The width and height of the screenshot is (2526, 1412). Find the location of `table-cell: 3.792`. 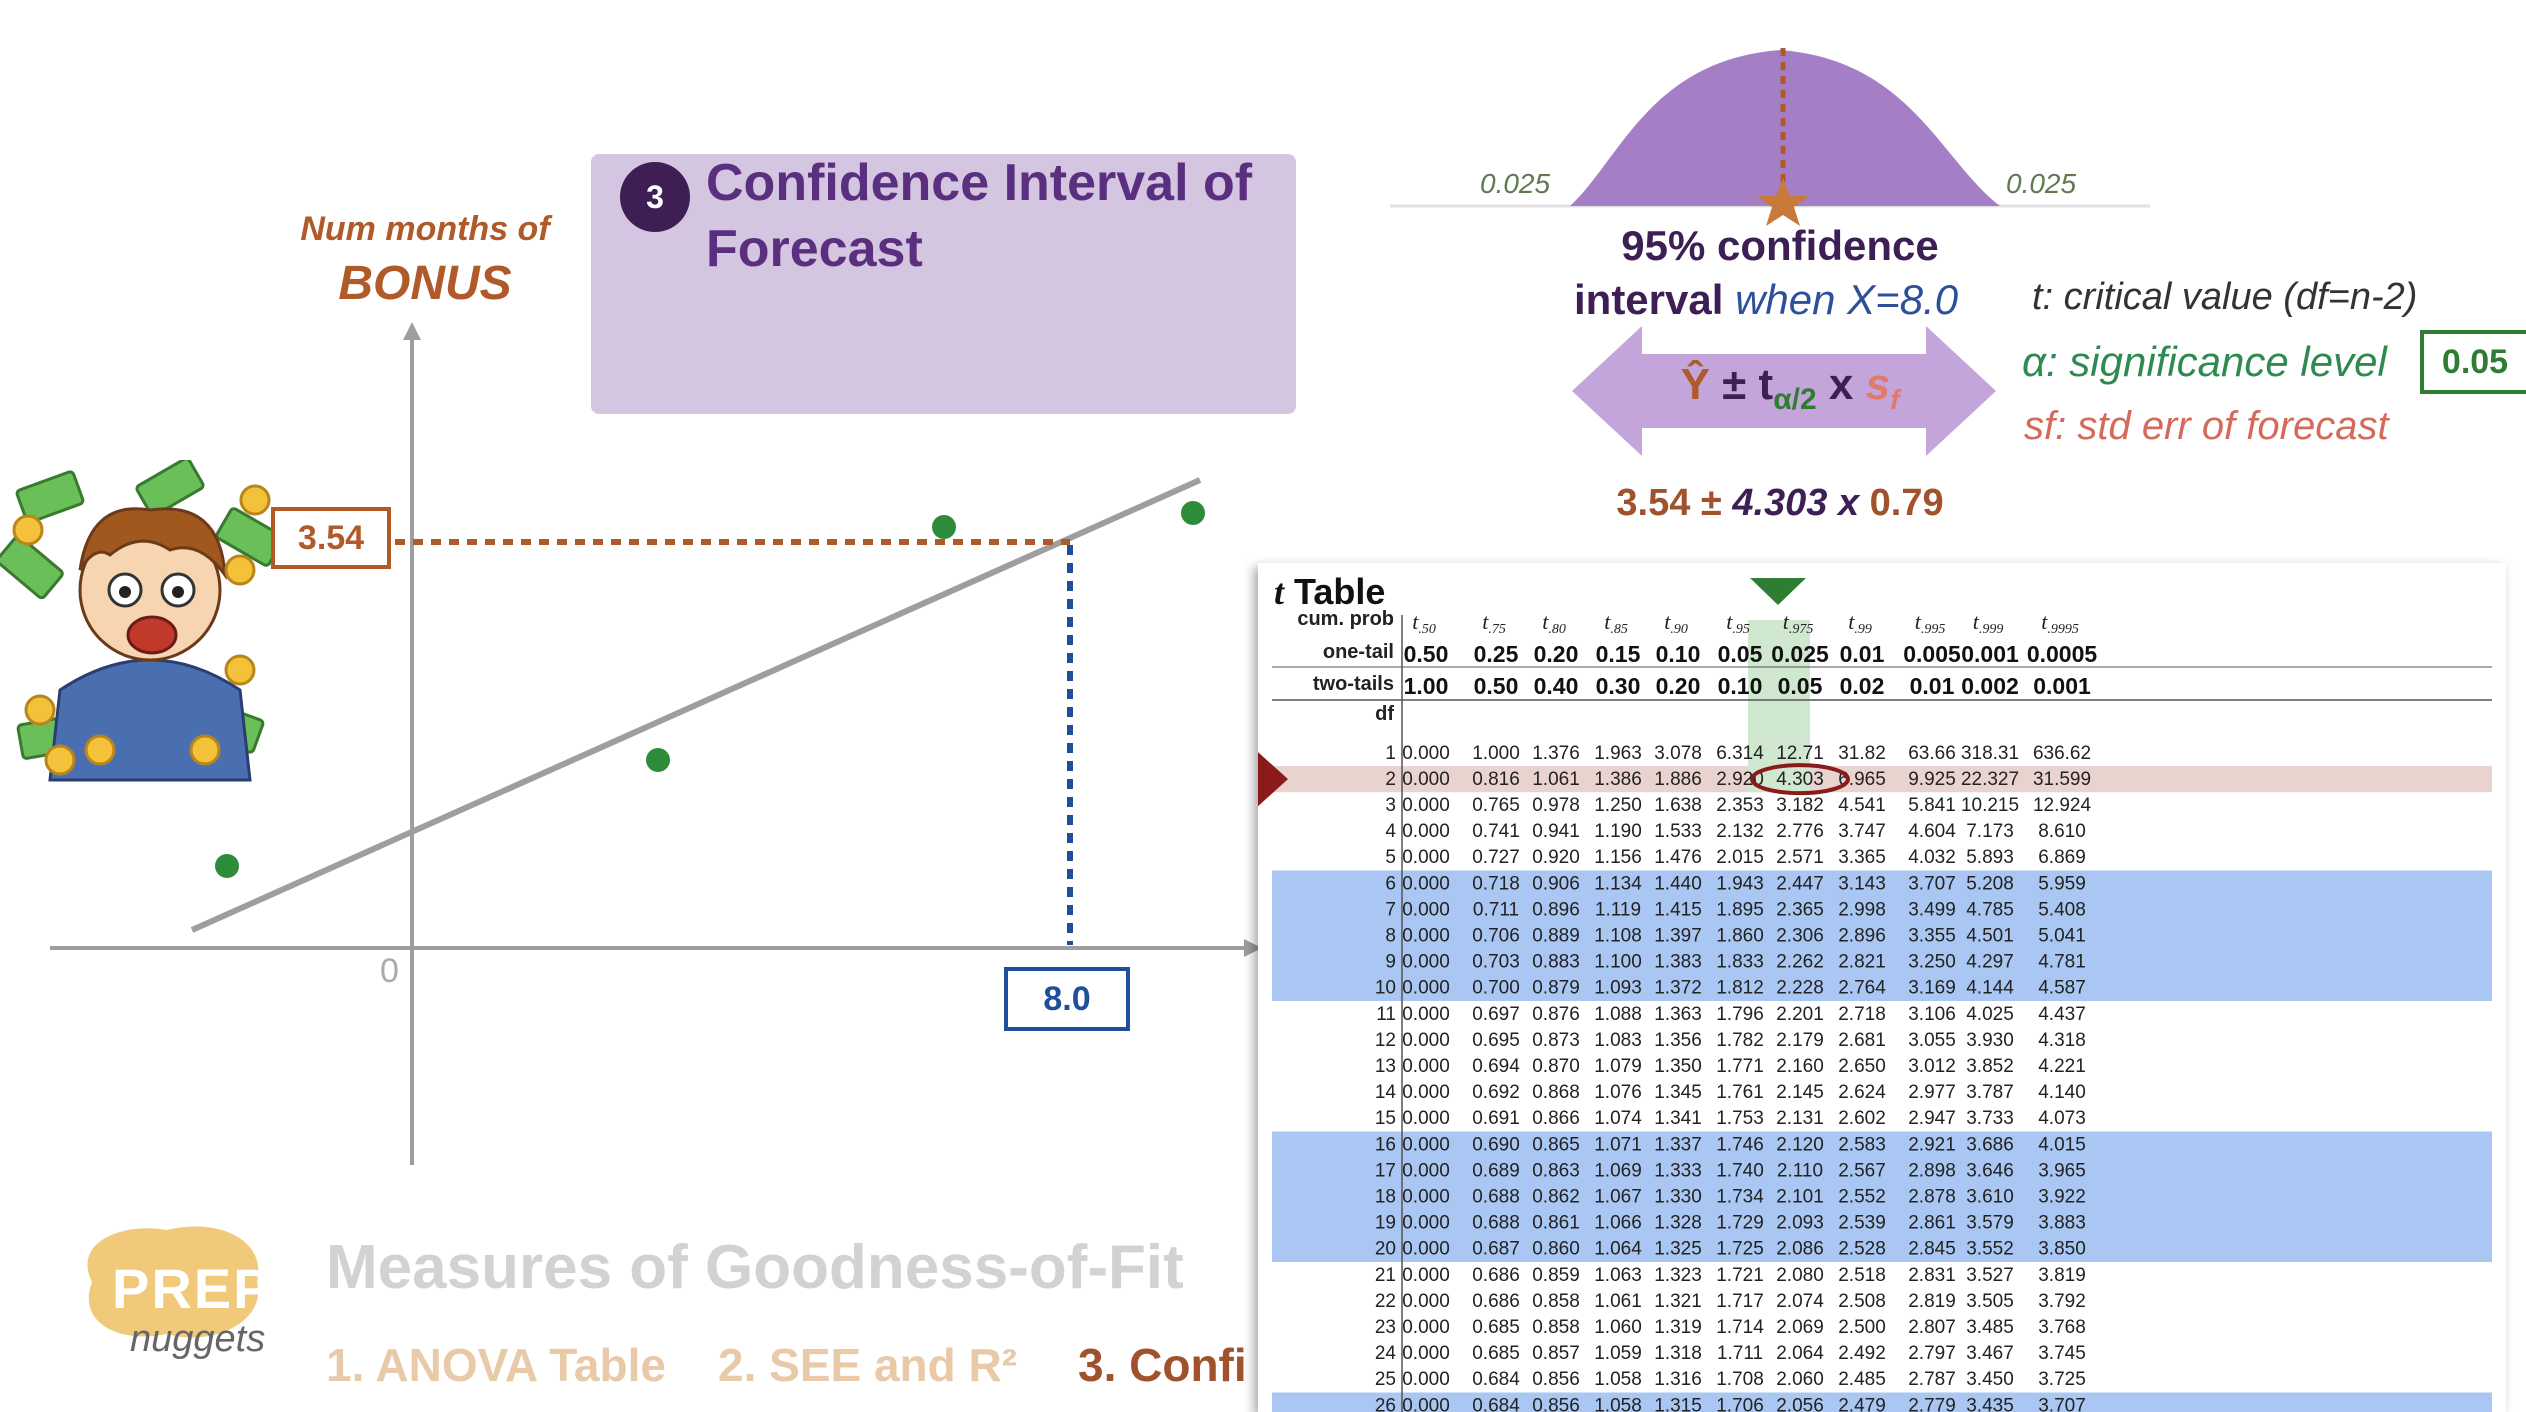

table-cell: 3.792 is located at coordinates (2062, 1301).